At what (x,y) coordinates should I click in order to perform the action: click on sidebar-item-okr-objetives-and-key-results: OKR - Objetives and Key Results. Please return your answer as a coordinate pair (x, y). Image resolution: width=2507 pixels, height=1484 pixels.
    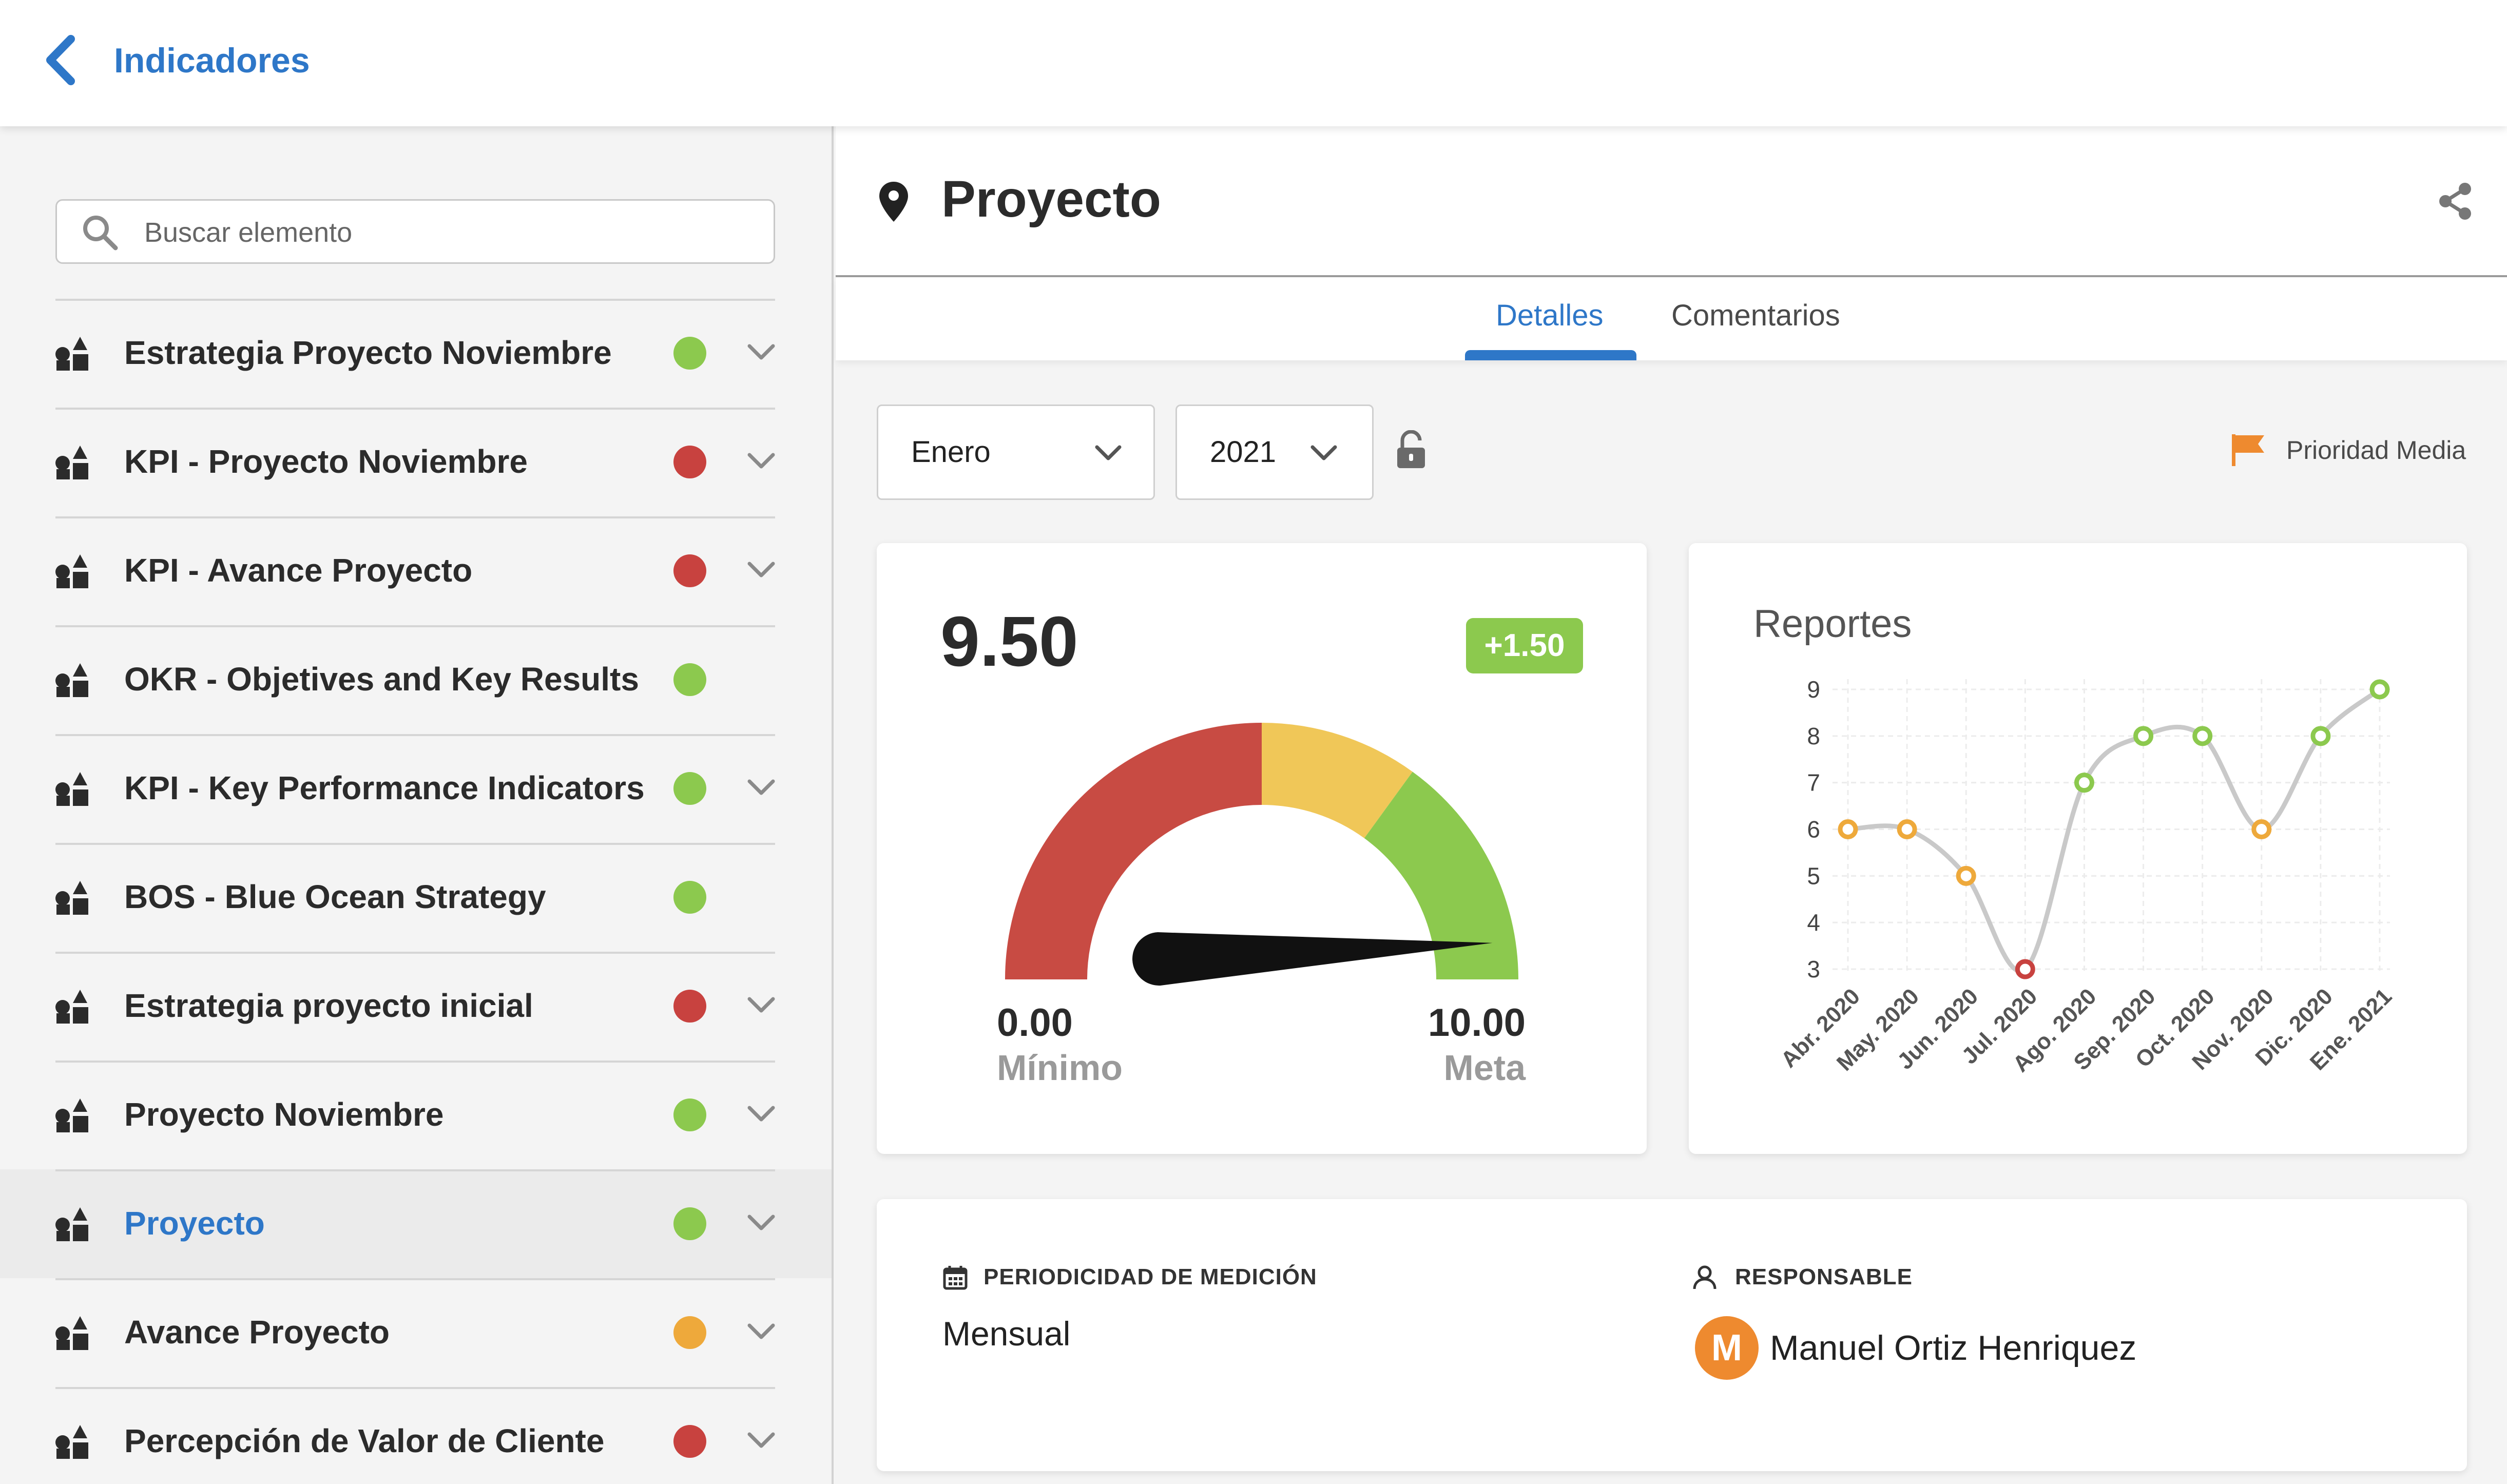
    Looking at the image, I should click on (416, 680).